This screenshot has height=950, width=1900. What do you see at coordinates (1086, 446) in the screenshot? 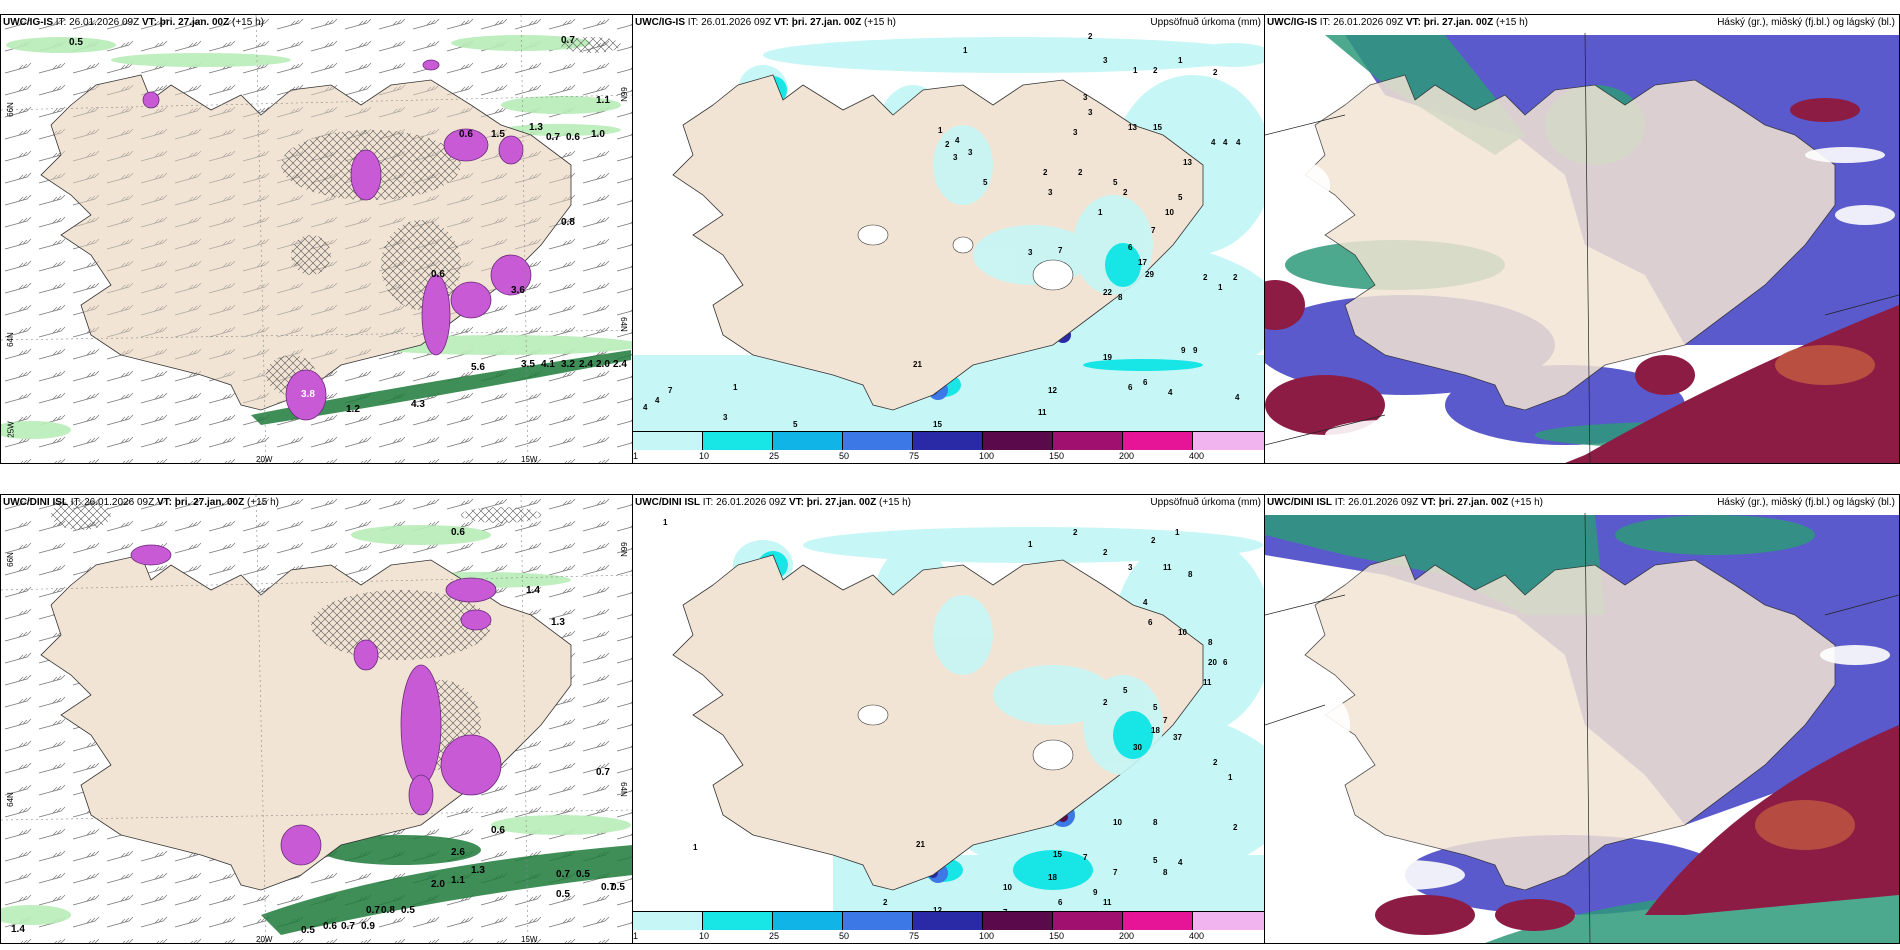
I see `colorbar-segment: 150` at bounding box center [1086, 446].